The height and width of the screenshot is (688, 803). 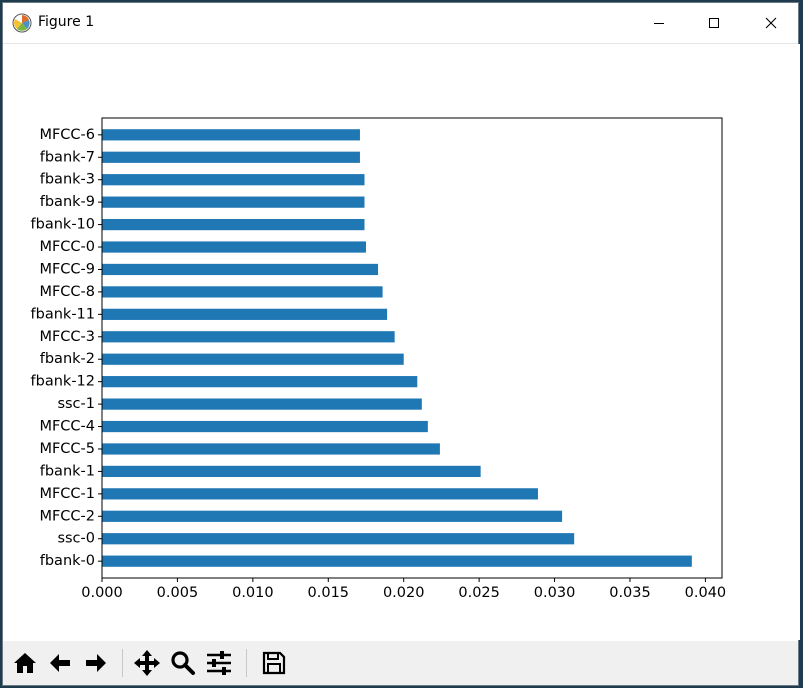 I want to click on y-tick-label: ssc-0, so click(x=76, y=539).